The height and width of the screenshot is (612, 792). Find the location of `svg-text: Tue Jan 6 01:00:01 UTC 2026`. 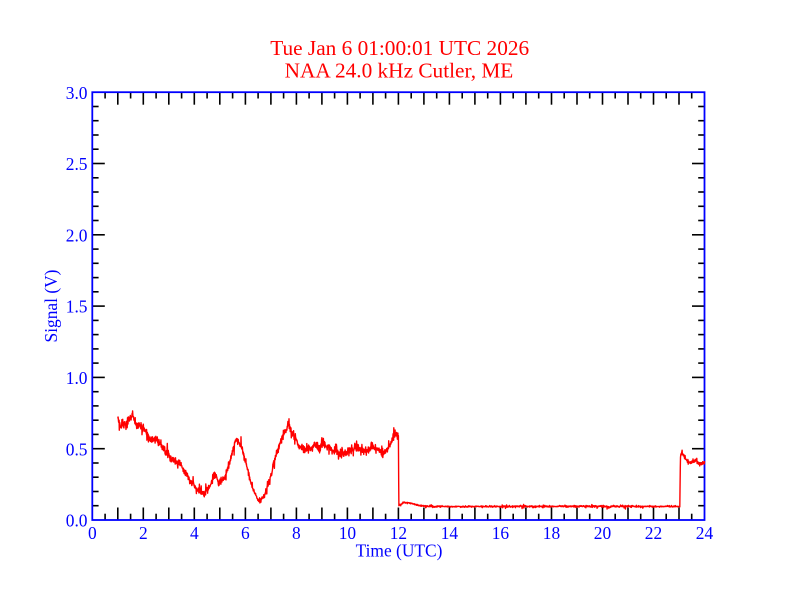

svg-text: Tue Jan 6 01:00:01 UTC 2026 is located at coordinates (399, 48).